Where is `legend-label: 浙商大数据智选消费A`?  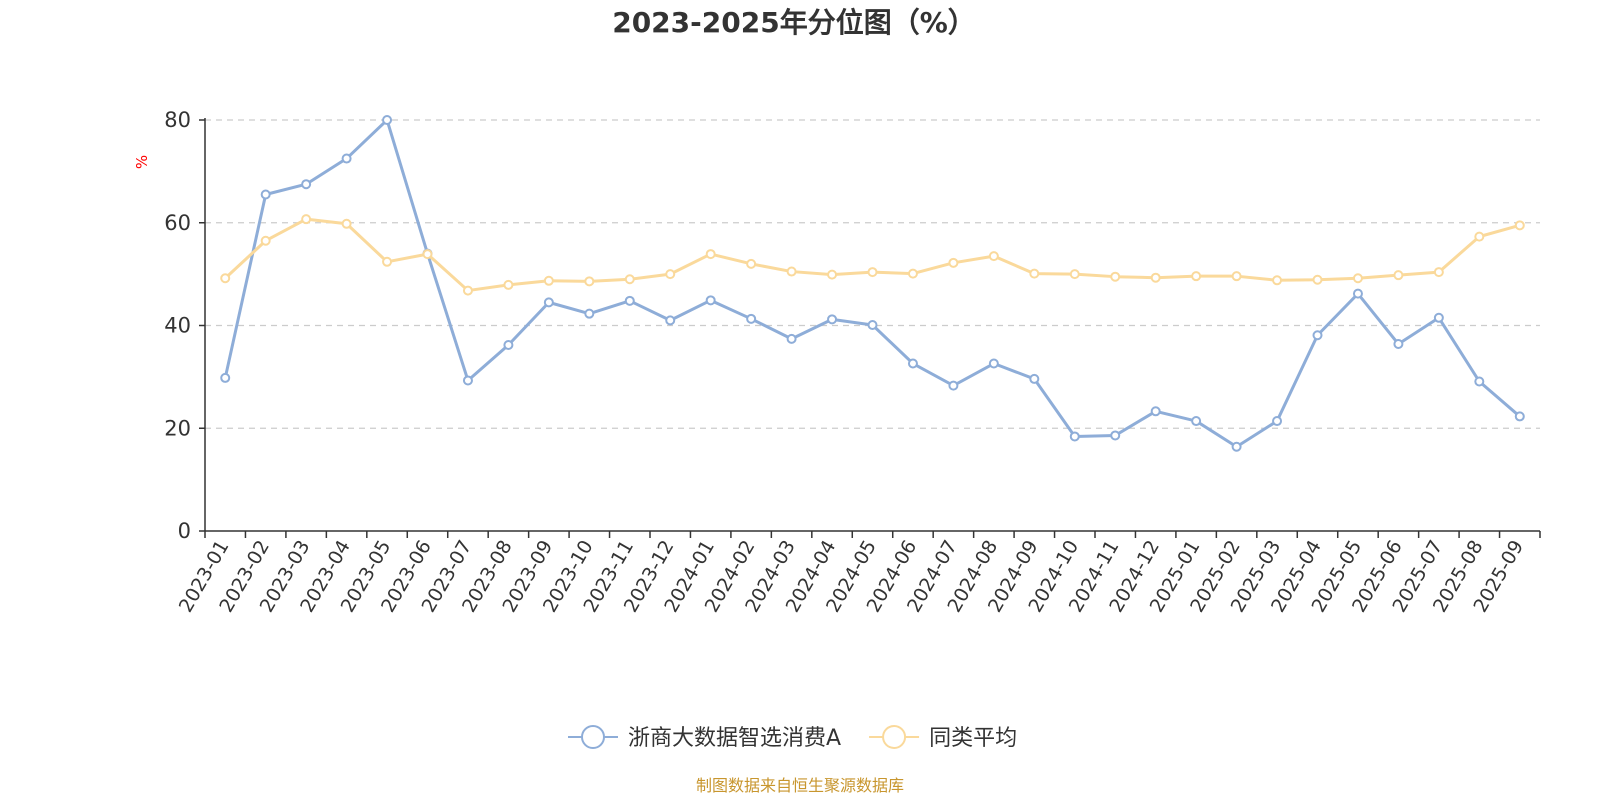
legend-label: 浙商大数据智选消费A is located at coordinates (734, 738).